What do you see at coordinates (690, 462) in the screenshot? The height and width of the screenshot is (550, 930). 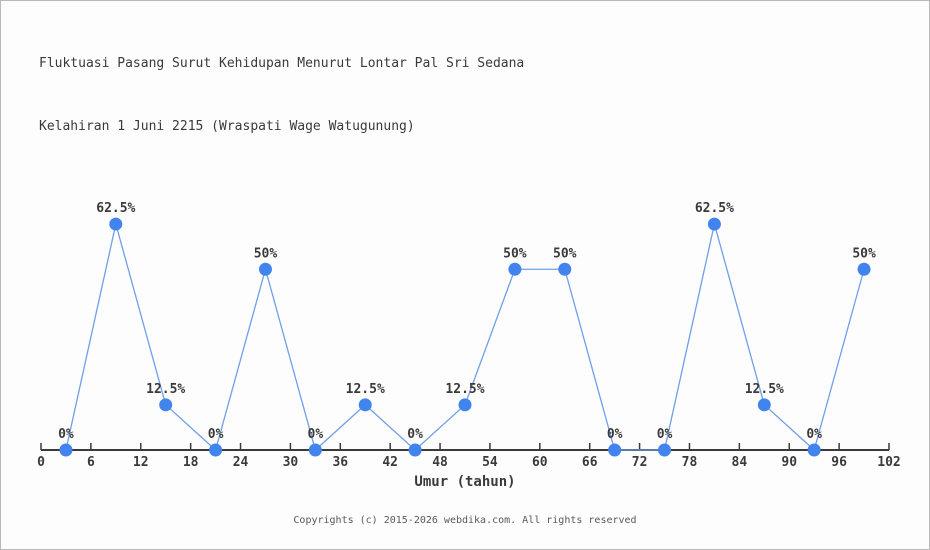 I see `x-axis-tick-label: 78` at bounding box center [690, 462].